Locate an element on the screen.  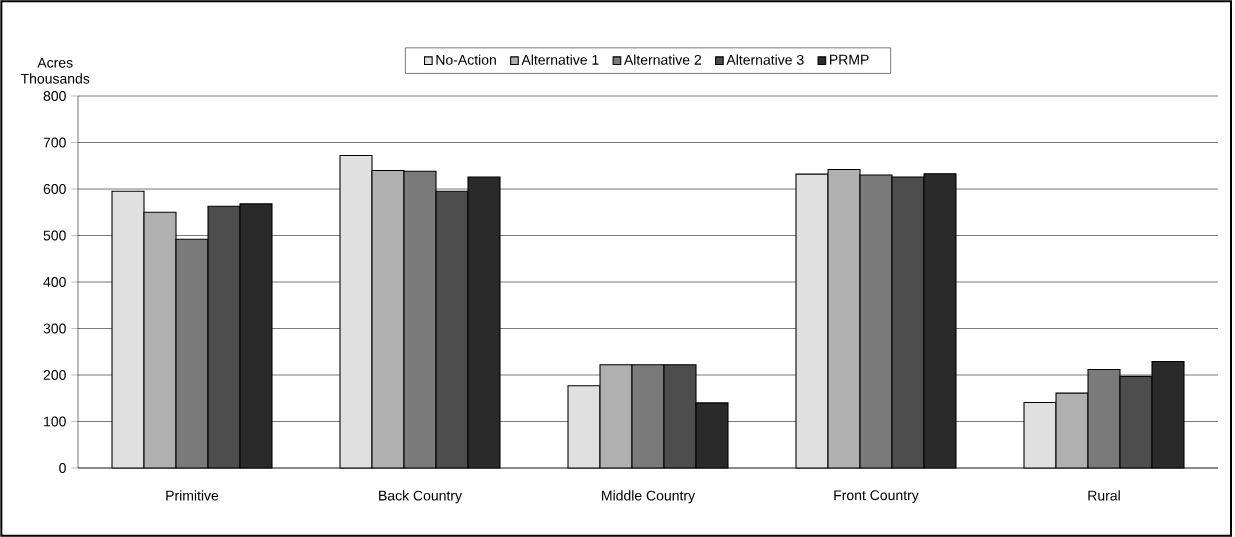
x-tick-label: Middle Country is located at coordinates (649, 497).